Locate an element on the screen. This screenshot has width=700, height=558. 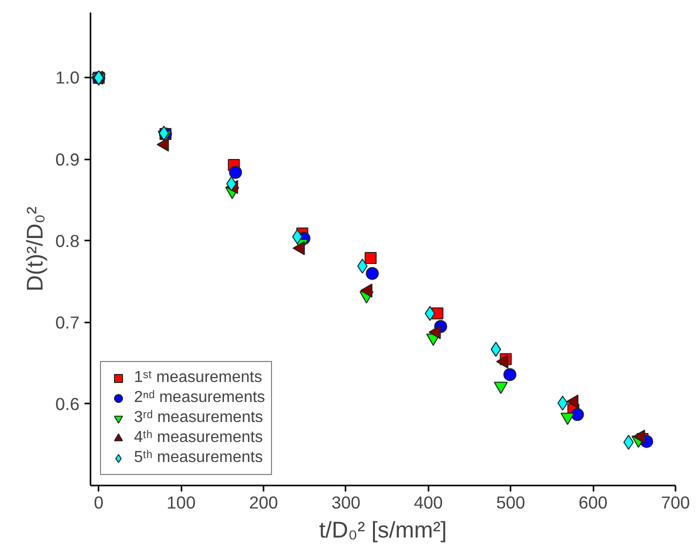
legend-label: 3ʳᵈ measurements is located at coordinates (199, 418).